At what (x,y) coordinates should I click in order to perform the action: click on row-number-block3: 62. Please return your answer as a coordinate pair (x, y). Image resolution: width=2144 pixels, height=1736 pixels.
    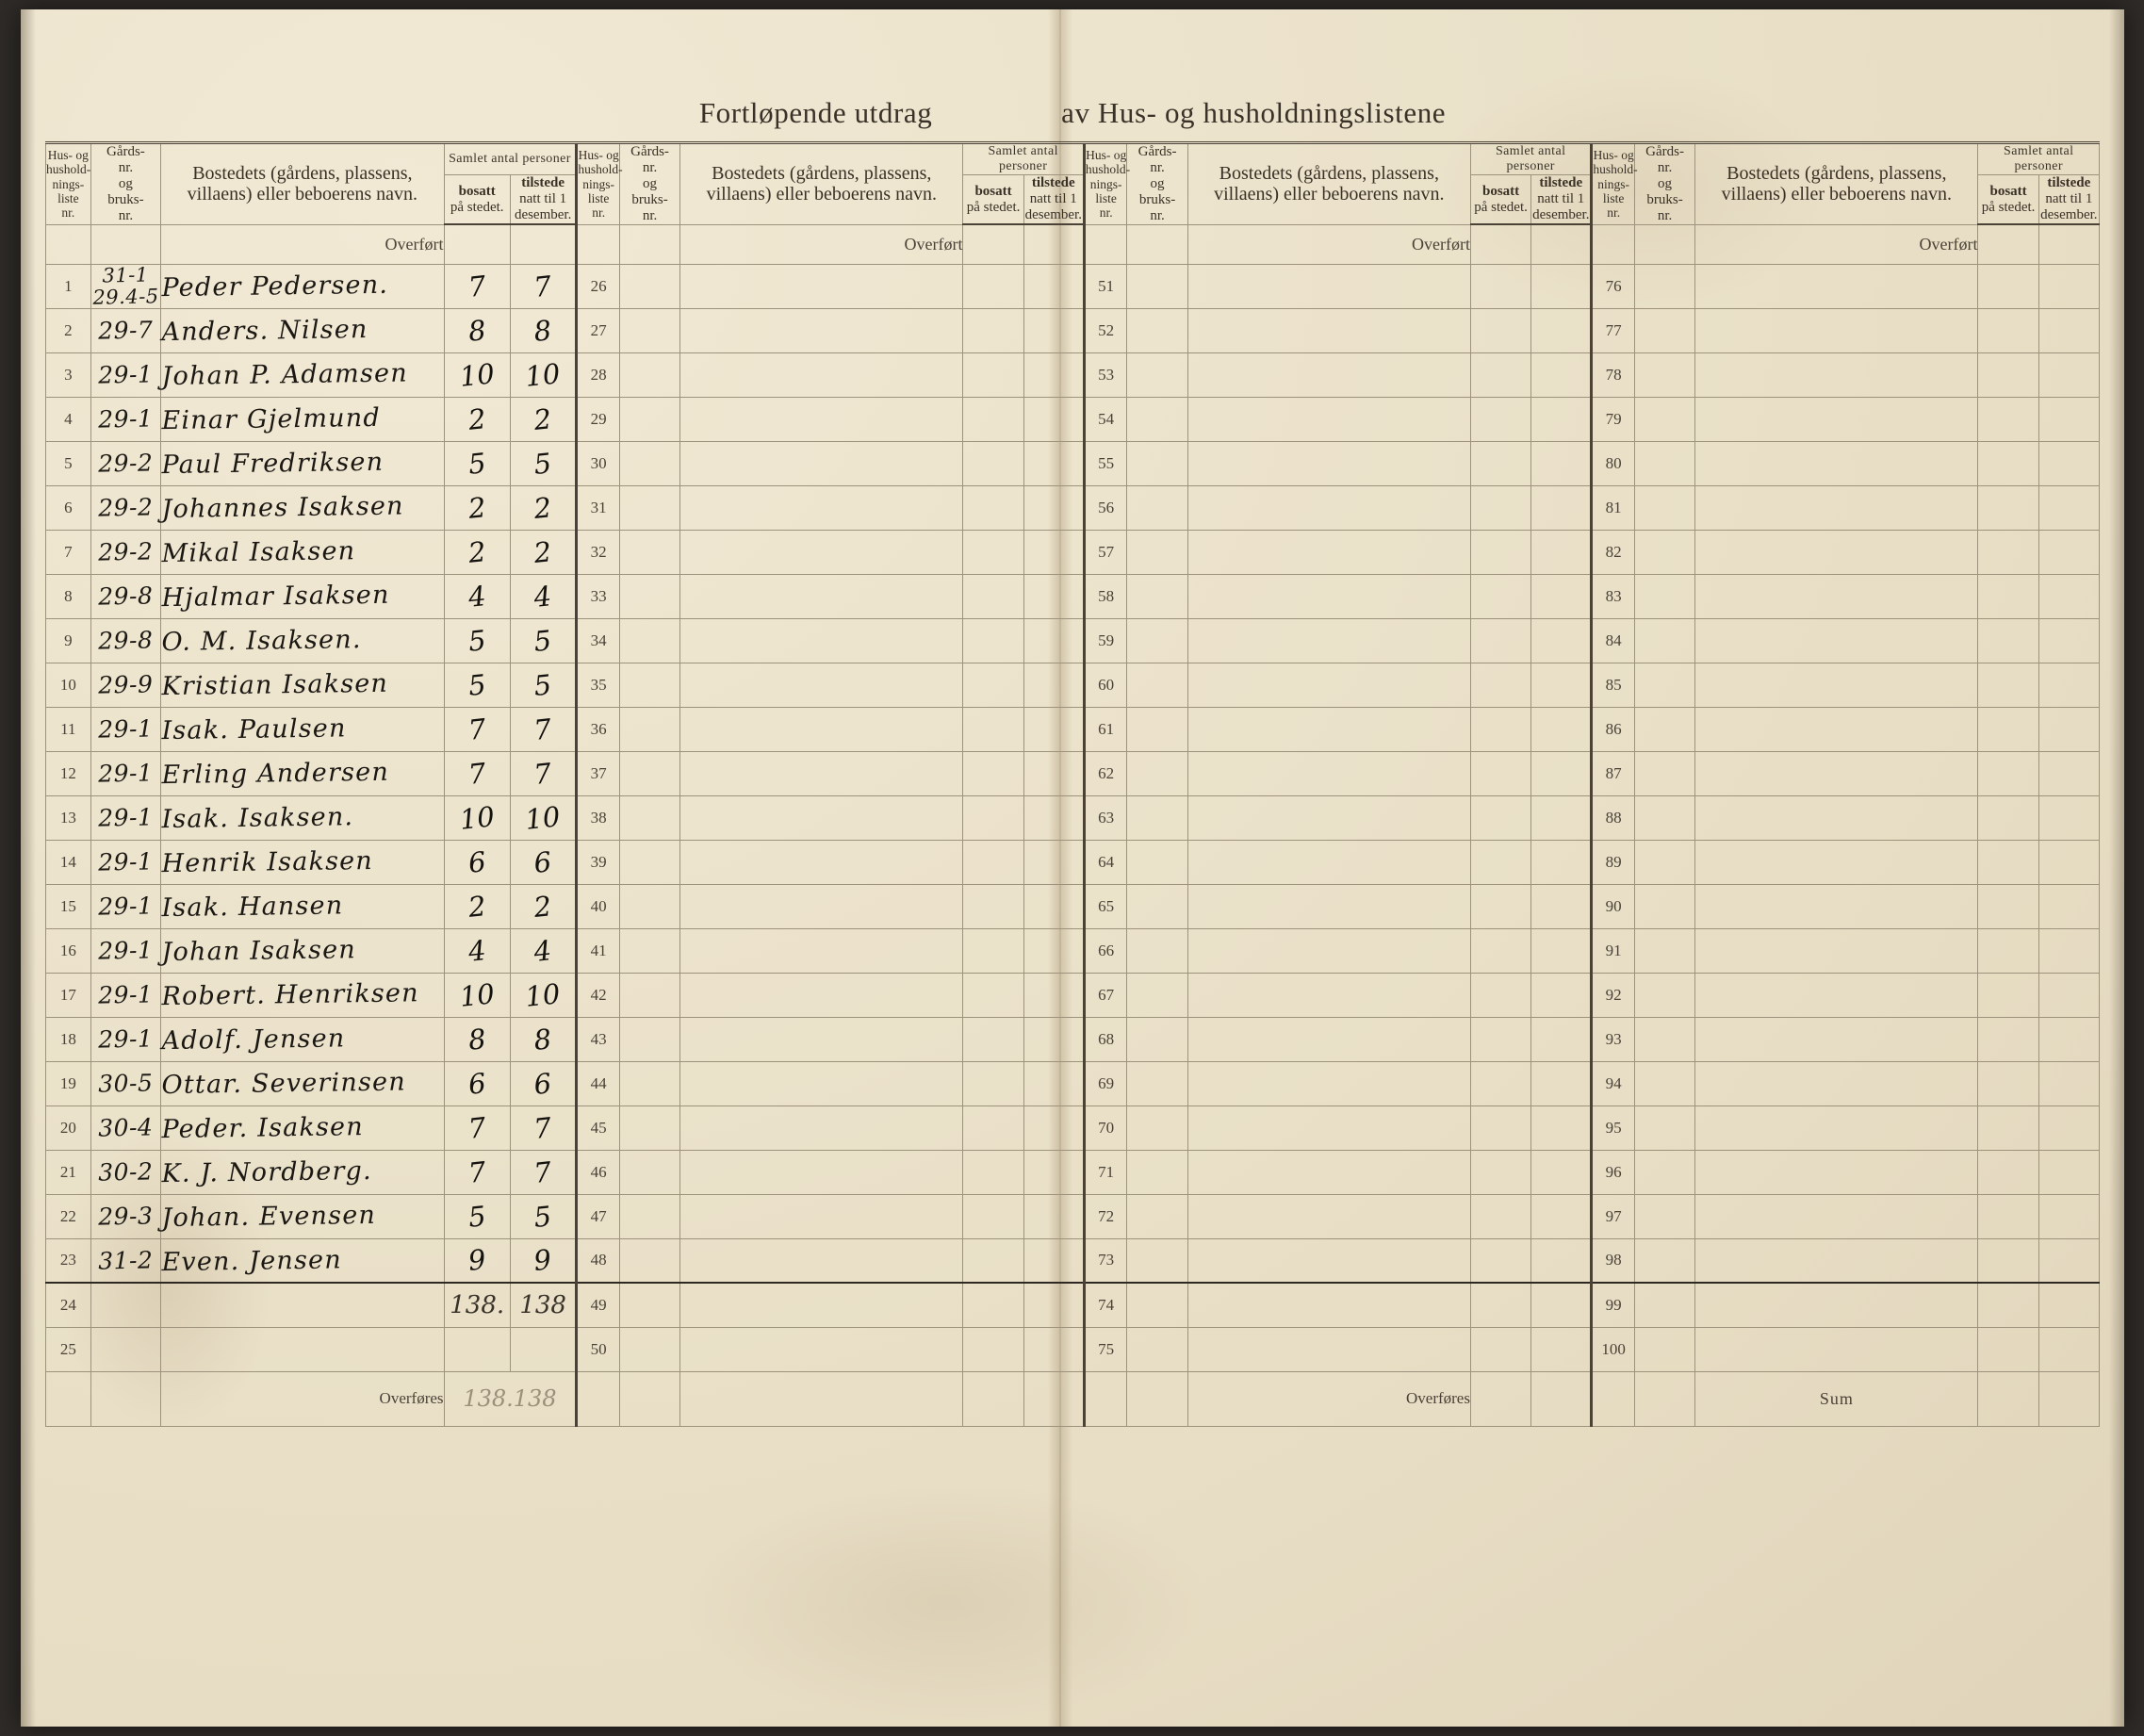
    Looking at the image, I should click on (1105, 773).